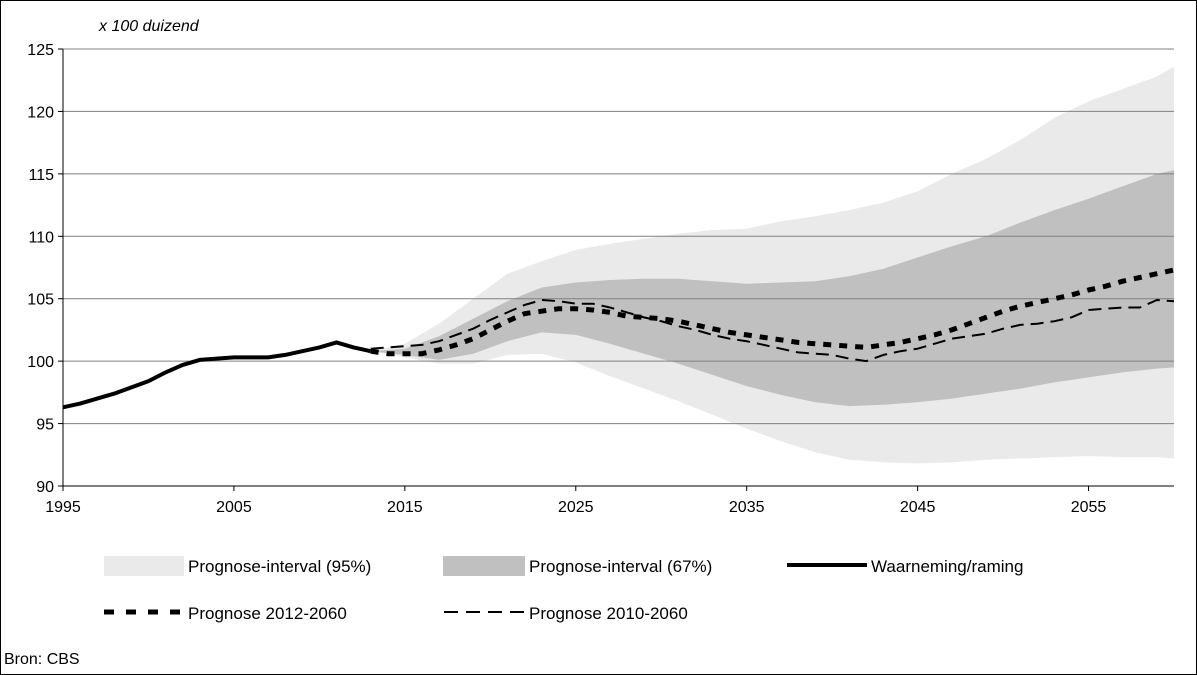  I want to click on y-tick-label: 90, so click(45, 487).